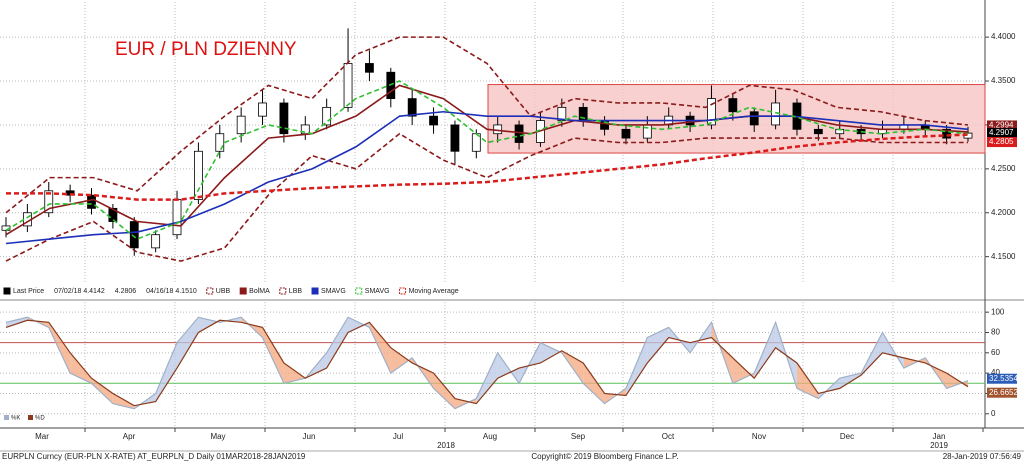 This screenshot has width=1024, height=463. I want to click on legend-label: UBB, so click(223, 291).